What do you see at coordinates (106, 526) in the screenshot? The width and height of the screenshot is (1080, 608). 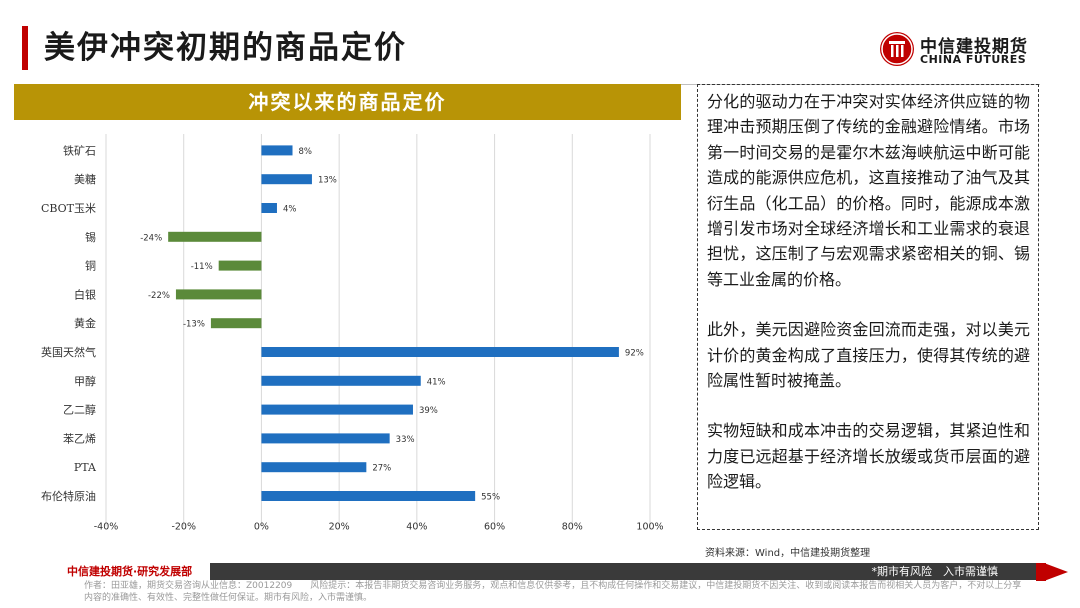 I see `xtick-label-0: -40%` at bounding box center [106, 526].